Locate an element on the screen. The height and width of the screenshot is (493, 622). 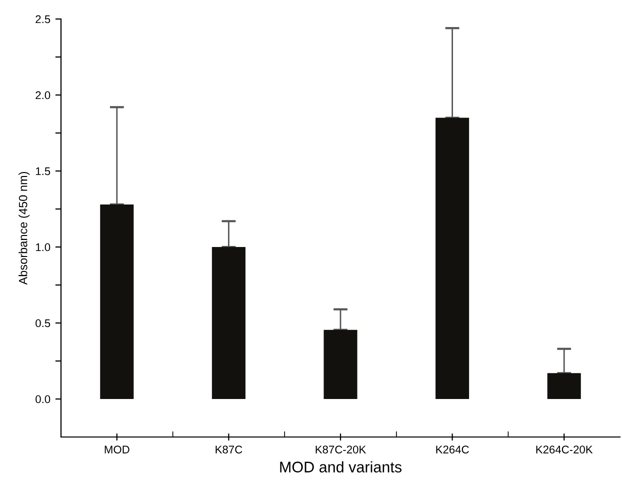
x-tick-label: MOD is located at coordinates (117, 450).